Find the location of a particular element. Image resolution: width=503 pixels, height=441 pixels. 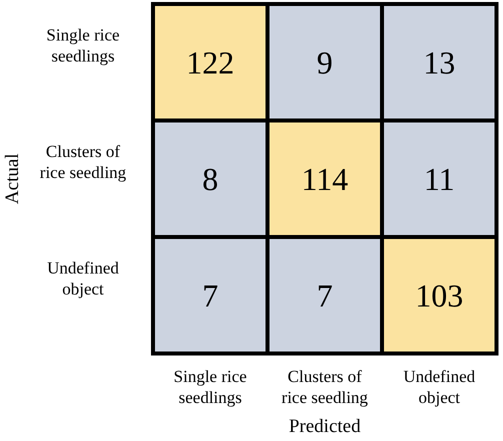

x-tick-label: Clusters of rice seedling is located at coordinates (325, 387).